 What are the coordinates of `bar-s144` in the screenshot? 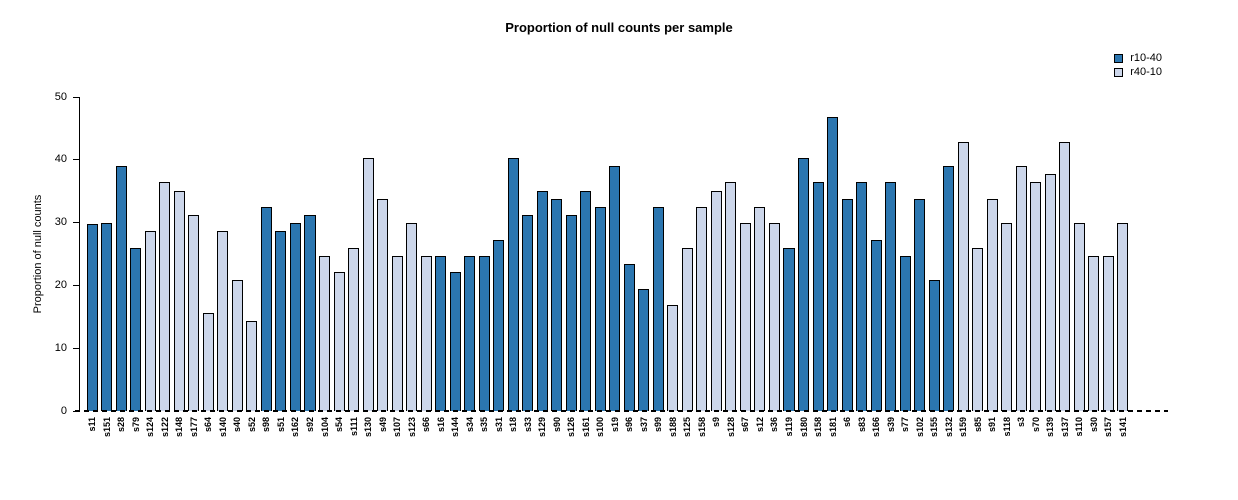 It's located at (455, 341).